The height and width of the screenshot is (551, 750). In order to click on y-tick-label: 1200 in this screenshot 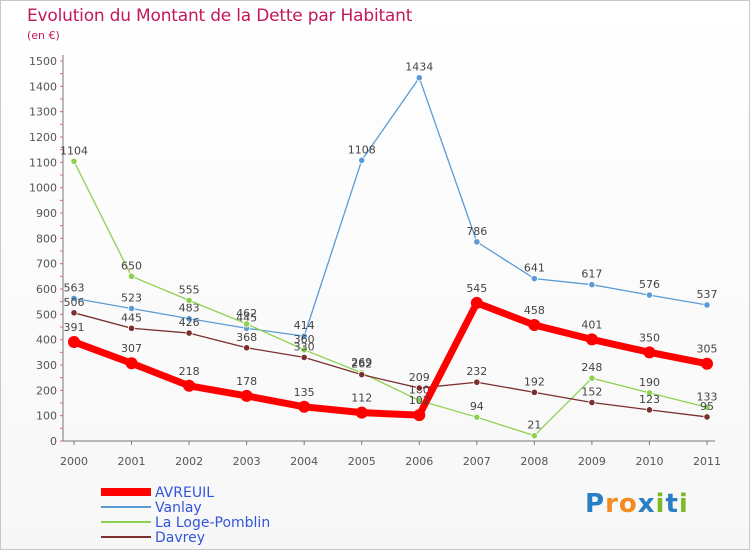, I will do `click(43, 137)`.